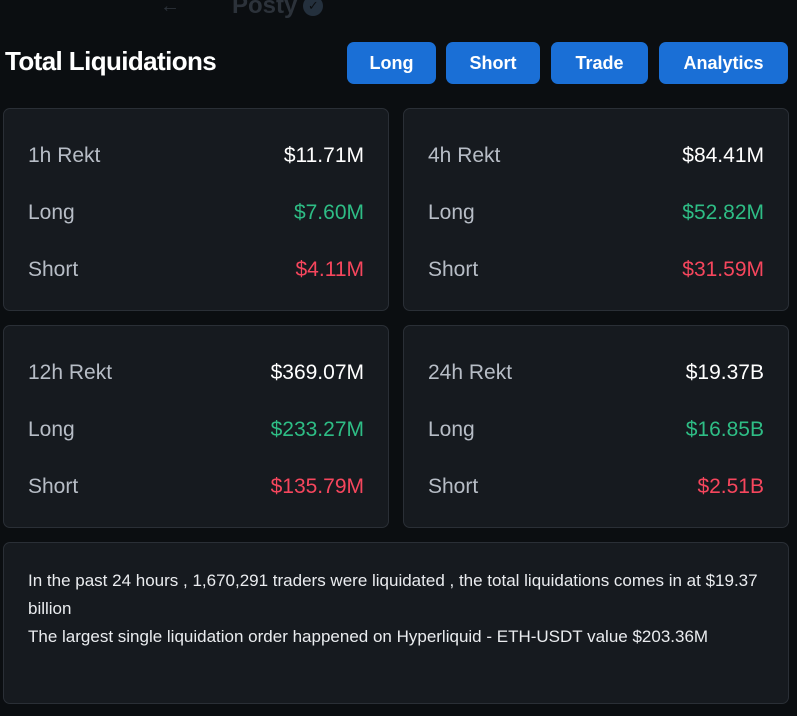 The image size is (797, 716). I want to click on short-value: $31.59M, so click(723, 269).